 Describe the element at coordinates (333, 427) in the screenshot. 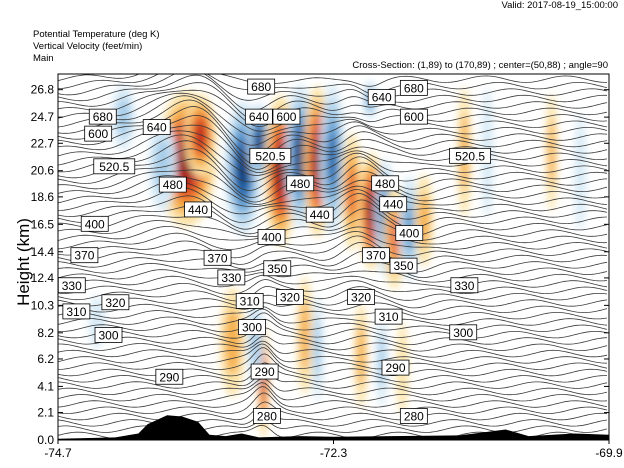

I see `terrain-profile` at that location.